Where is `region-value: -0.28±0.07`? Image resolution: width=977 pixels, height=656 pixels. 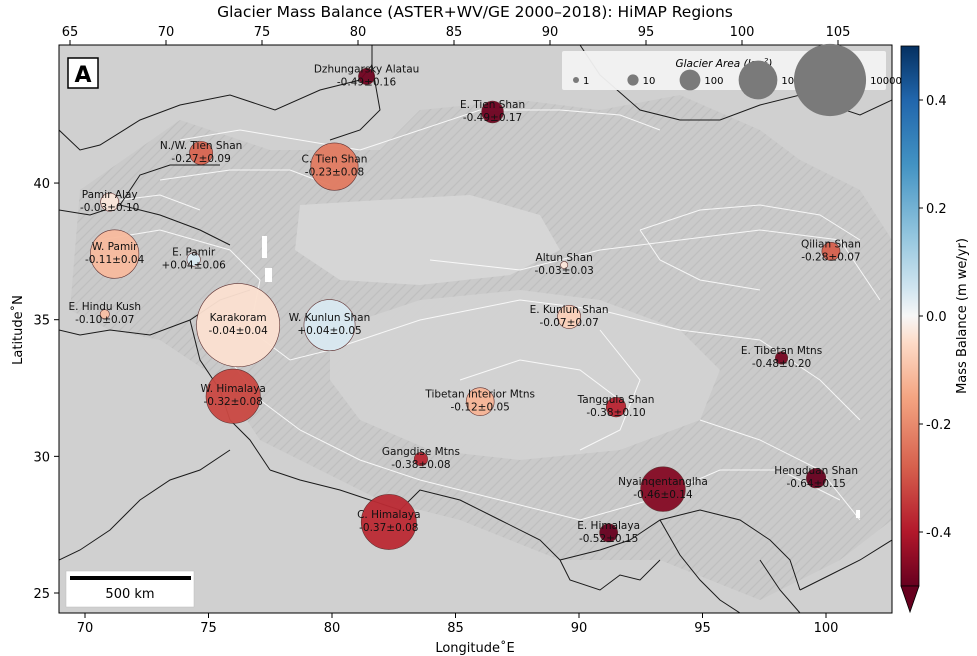
region-value: -0.28±0.07 is located at coordinates (830, 257).